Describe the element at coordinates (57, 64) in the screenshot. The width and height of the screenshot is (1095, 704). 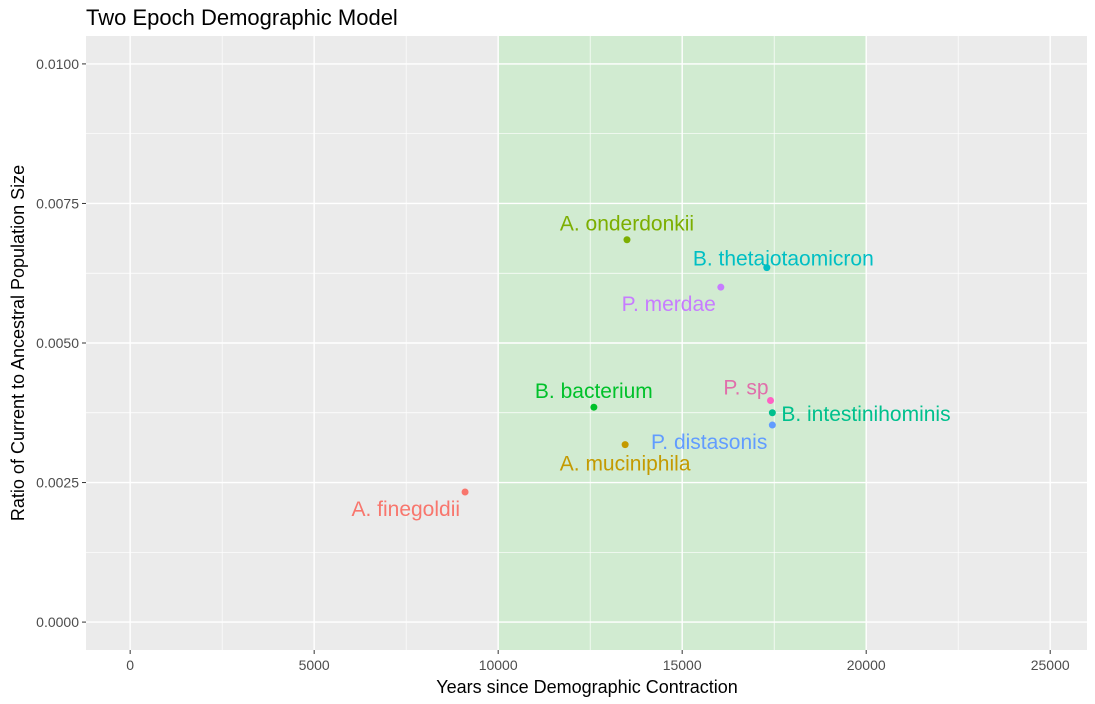
I see `y-tick-label: 0.0100` at that location.